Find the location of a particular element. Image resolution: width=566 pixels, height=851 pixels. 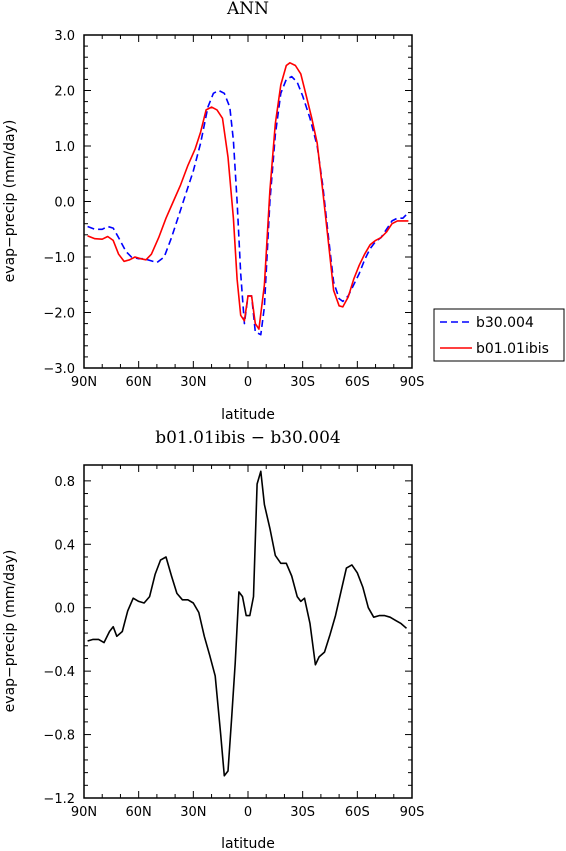

legend-box is located at coordinates (499, 335).